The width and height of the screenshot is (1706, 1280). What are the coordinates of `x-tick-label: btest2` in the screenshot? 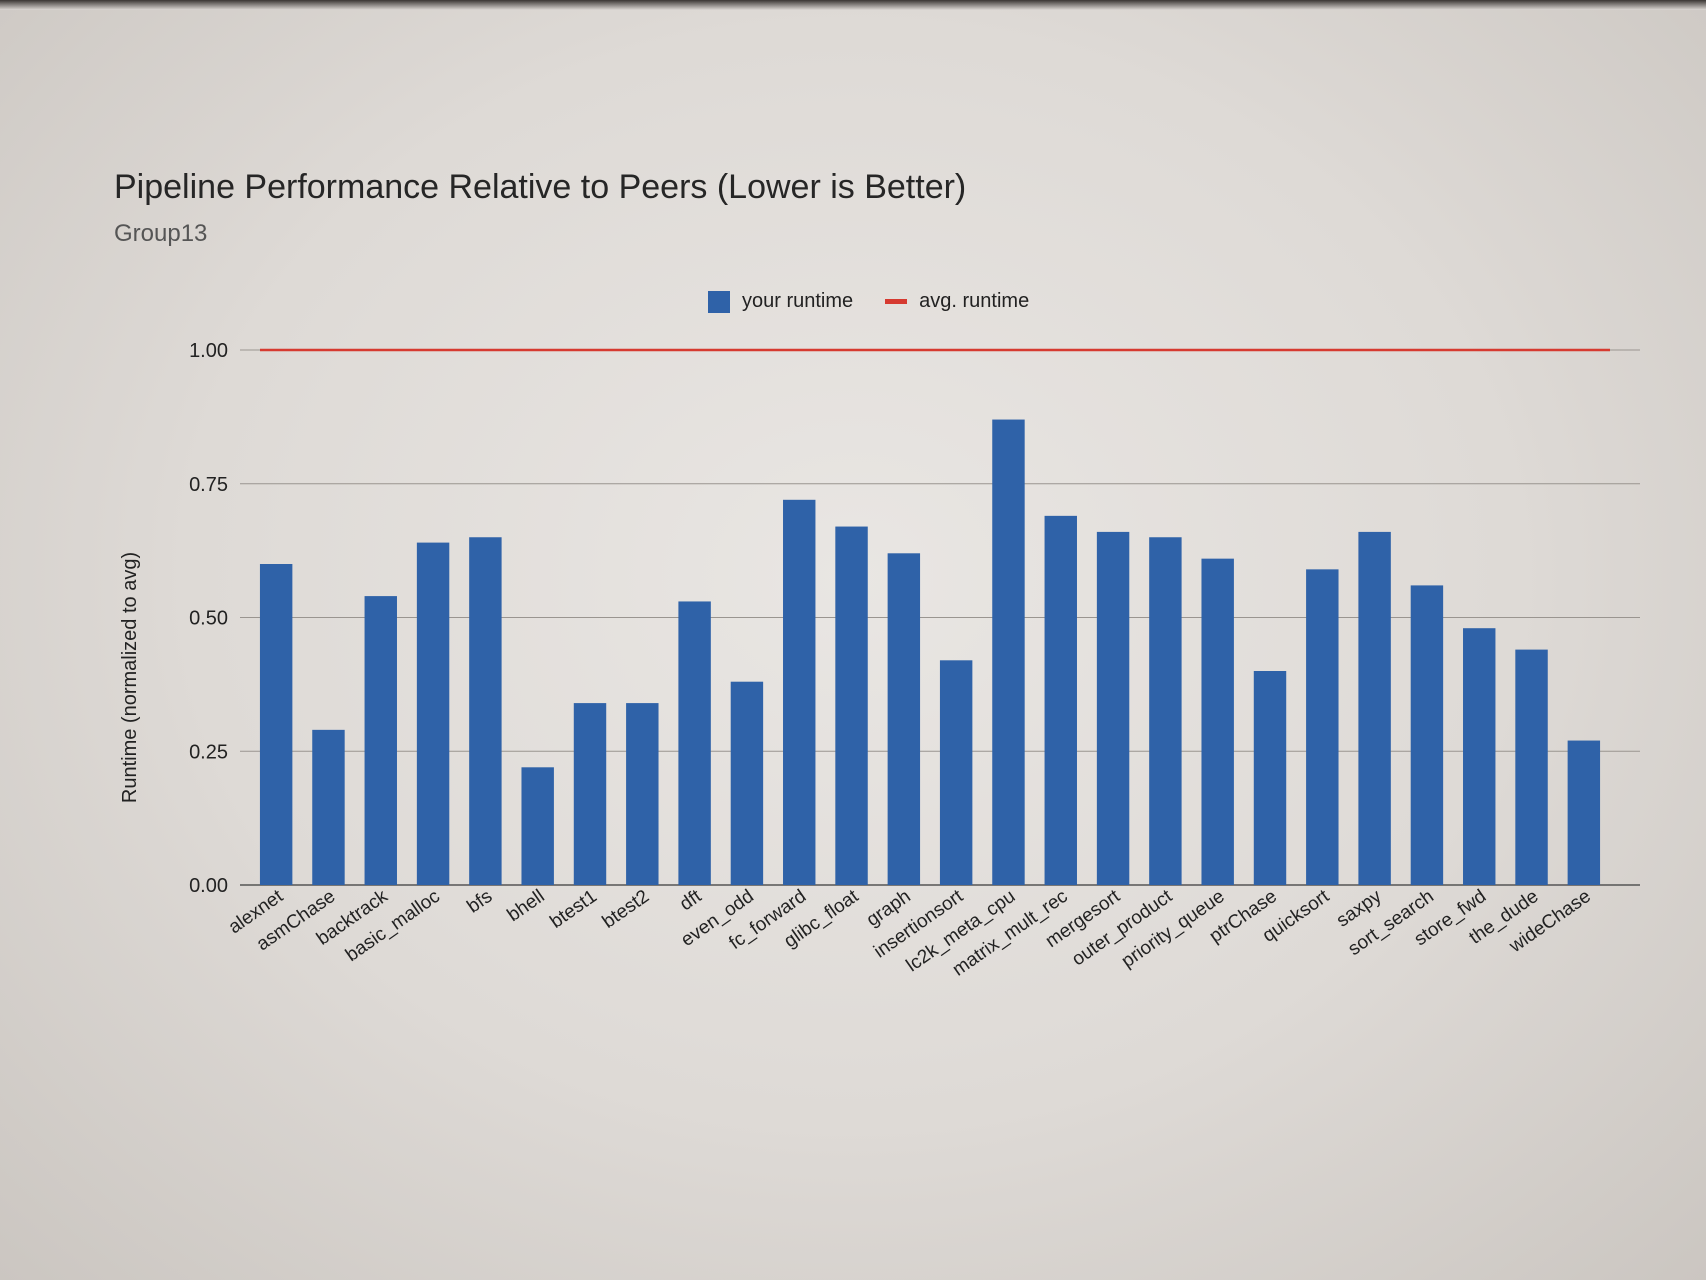 It's located at (626, 909).